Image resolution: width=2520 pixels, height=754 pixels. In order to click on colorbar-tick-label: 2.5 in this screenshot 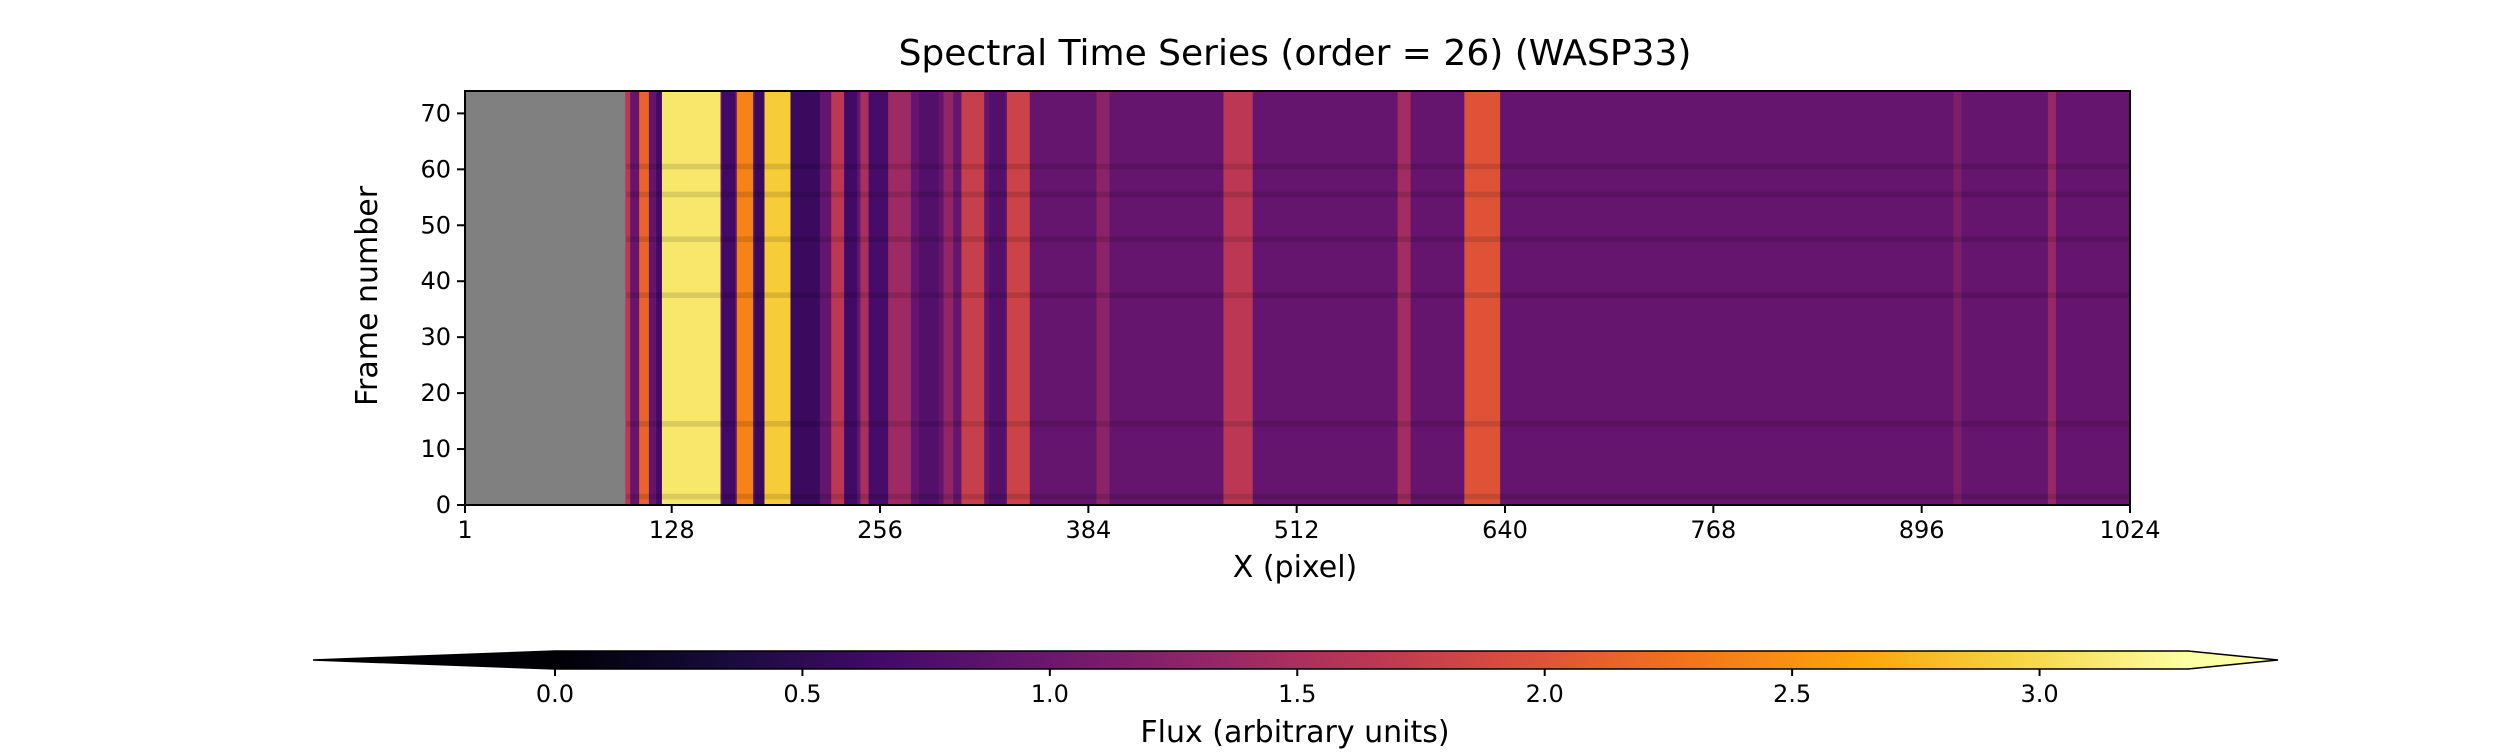, I will do `click(1792, 694)`.